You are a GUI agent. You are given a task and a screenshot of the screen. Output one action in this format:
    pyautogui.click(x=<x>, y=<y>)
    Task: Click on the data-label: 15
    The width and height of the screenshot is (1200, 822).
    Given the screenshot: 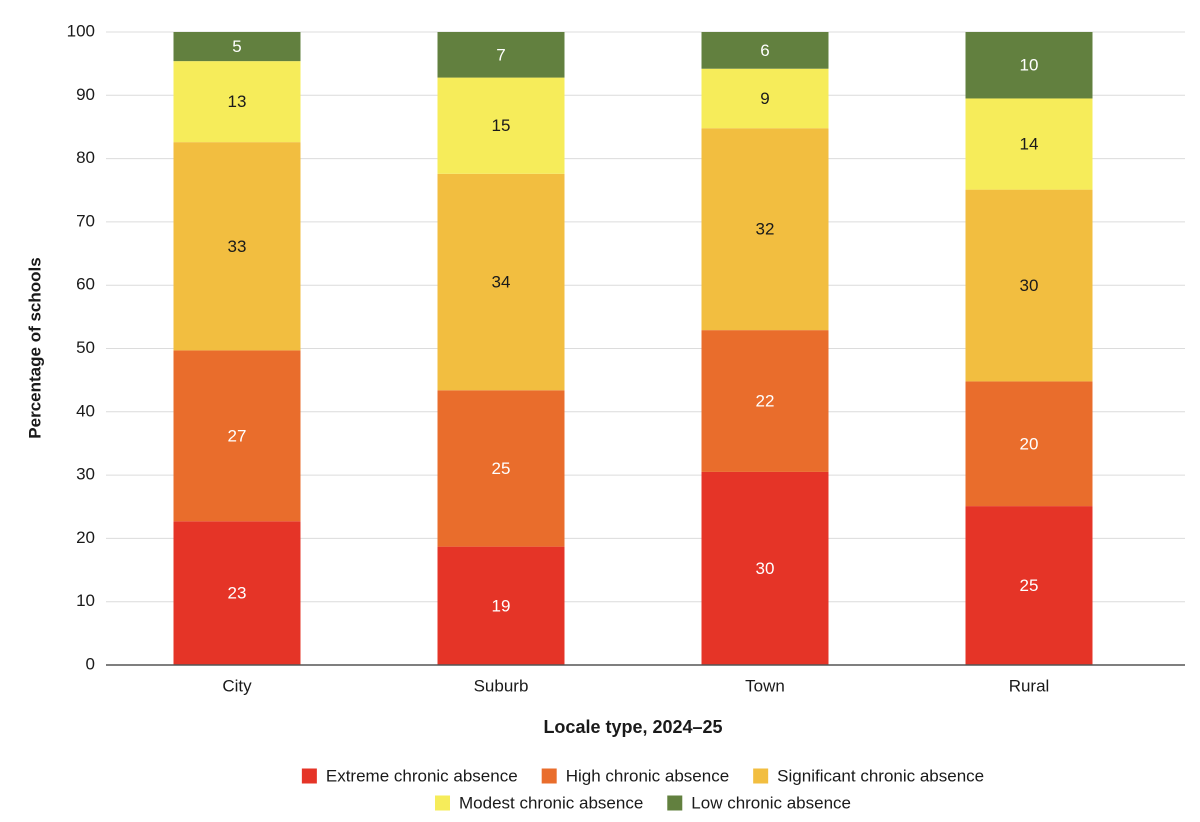 What is the action you would take?
    pyautogui.click(x=501, y=125)
    